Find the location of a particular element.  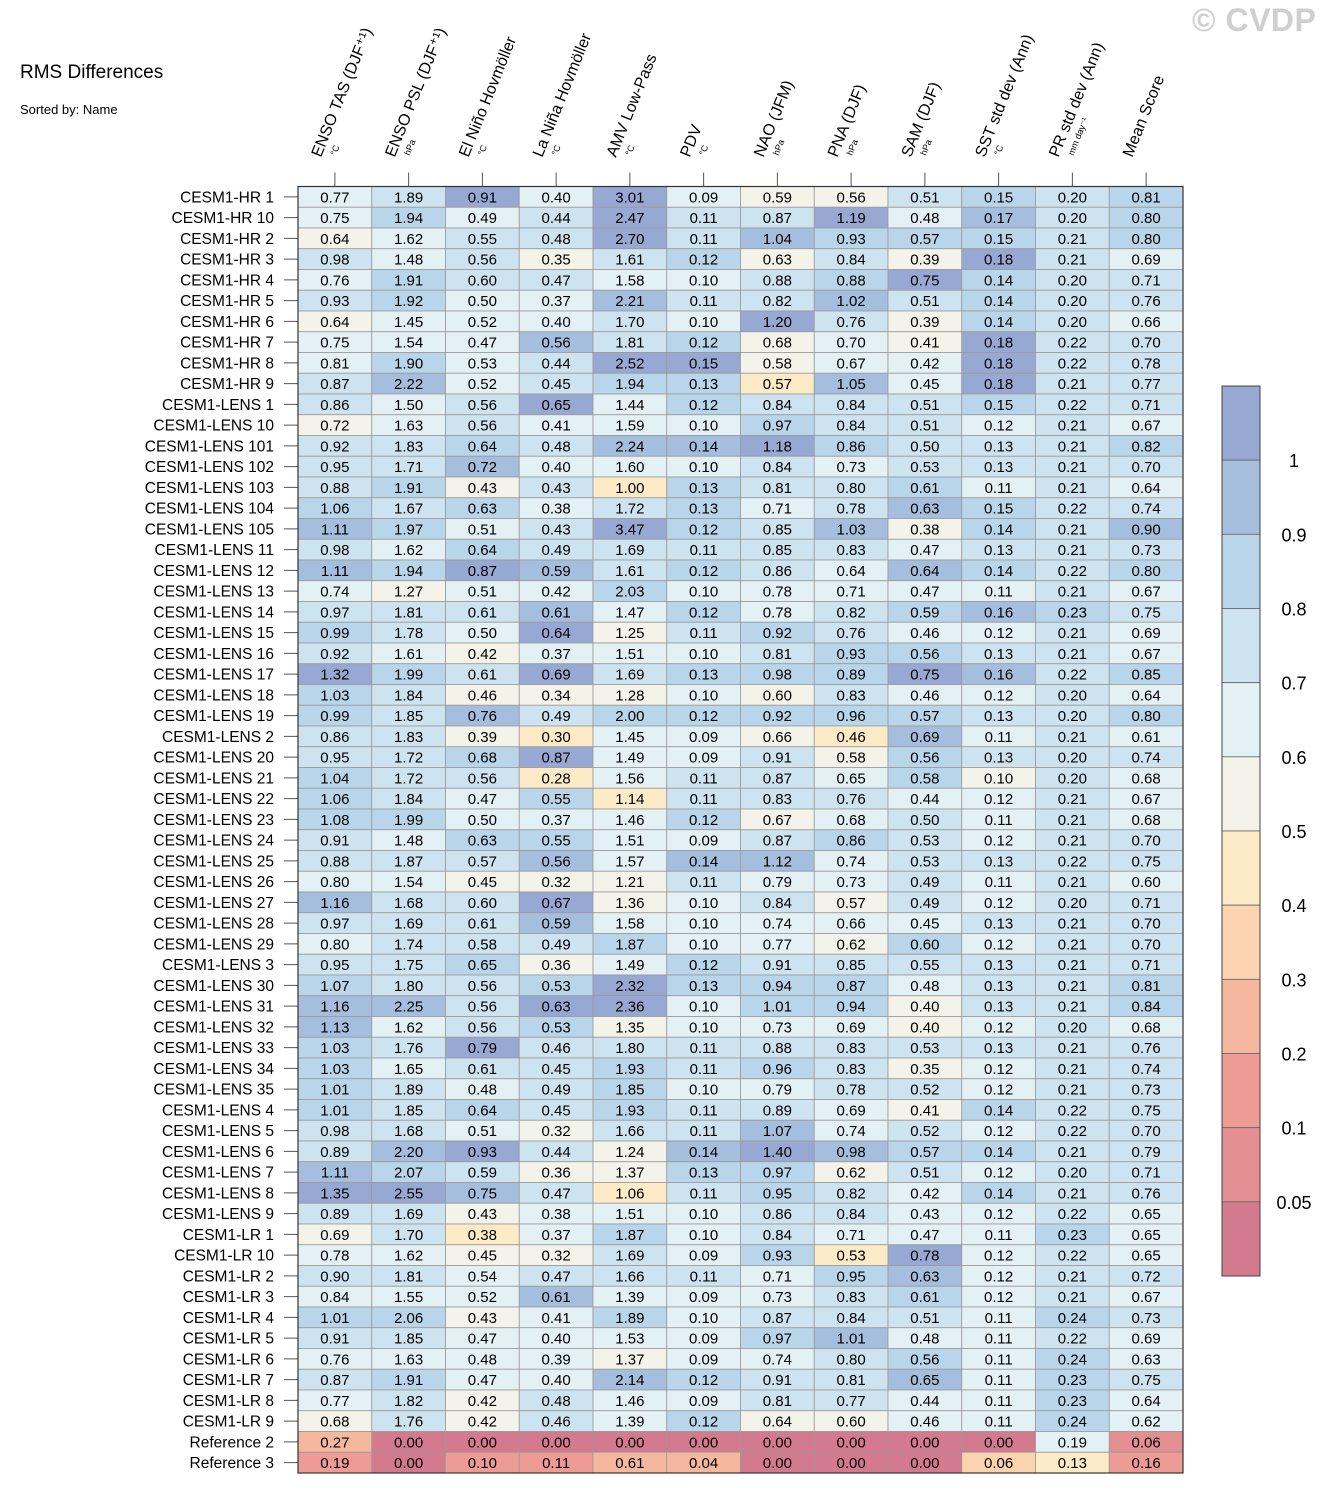

cell-value: 0.57 is located at coordinates (777, 384).